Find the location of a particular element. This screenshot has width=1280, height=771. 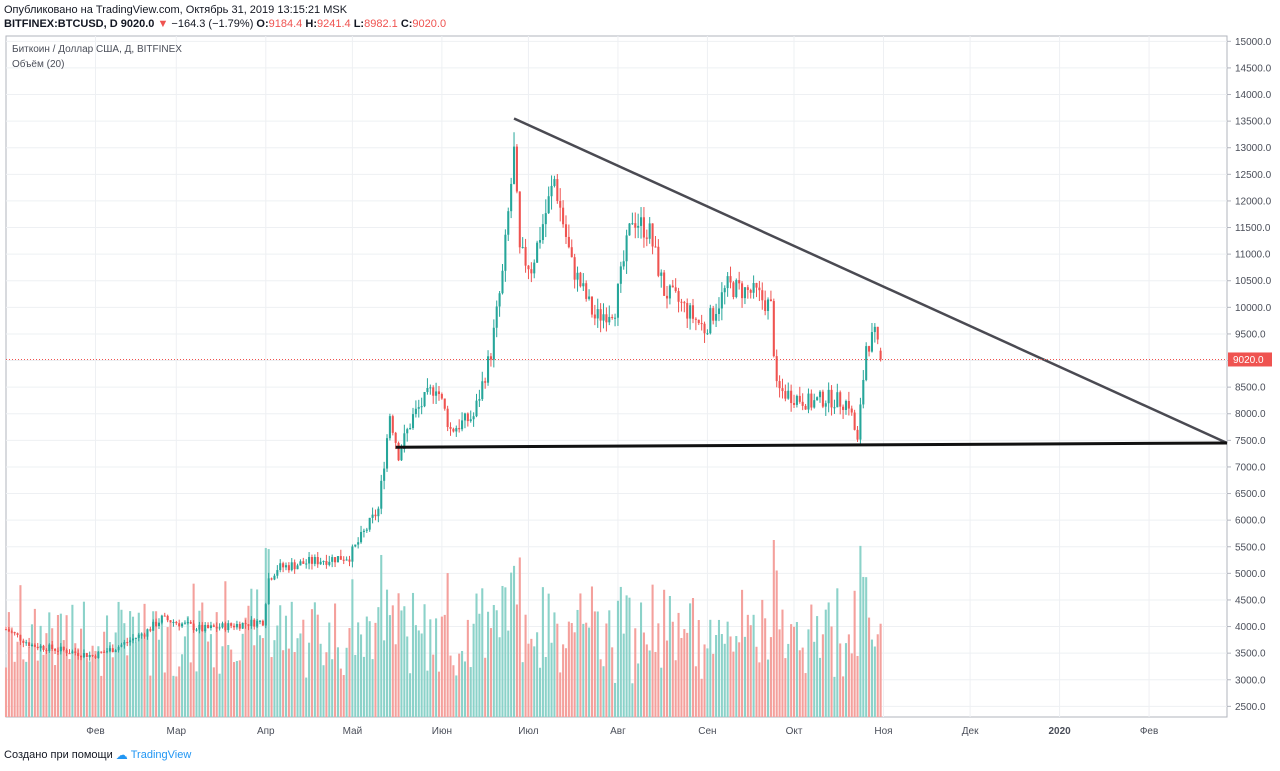

symbol-label: BITFINEX:BTCUSD, D is located at coordinates (61, 24).